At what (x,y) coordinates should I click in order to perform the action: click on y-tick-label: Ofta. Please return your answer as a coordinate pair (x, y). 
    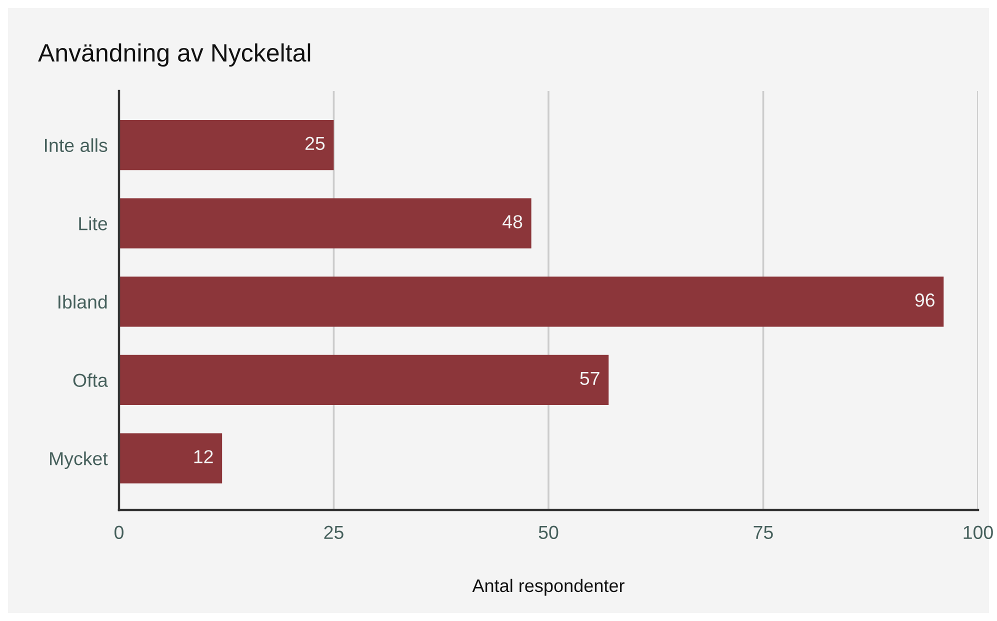
    Looking at the image, I should click on (90, 380).